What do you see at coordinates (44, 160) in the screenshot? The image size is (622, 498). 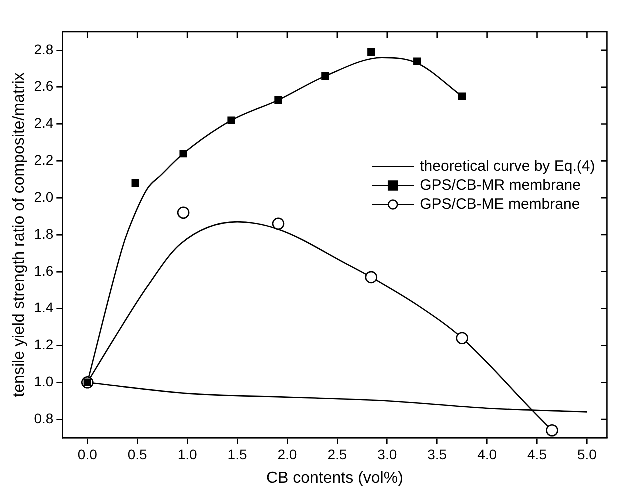 I see `y-tick-label: 2.2` at bounding box center [44, 160].